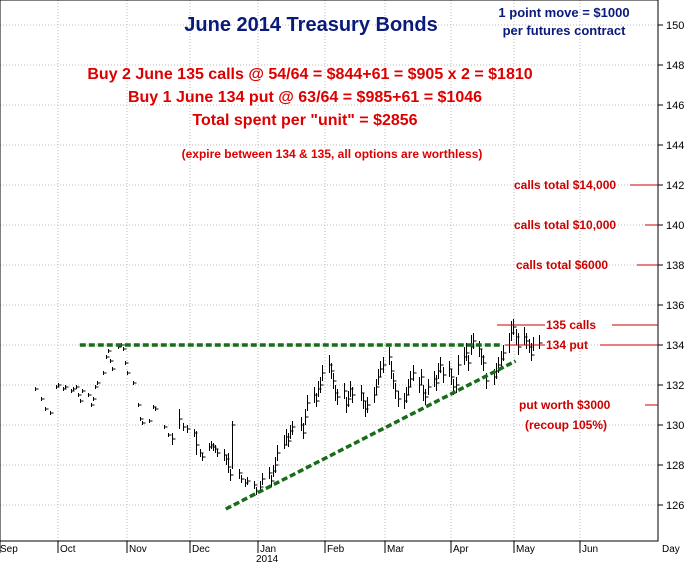  What do you see at coordinates (310, 25) in the screenshot?
I see `chart-title: June 2014 Treasury Bonds` at bounding box center [310, 25].